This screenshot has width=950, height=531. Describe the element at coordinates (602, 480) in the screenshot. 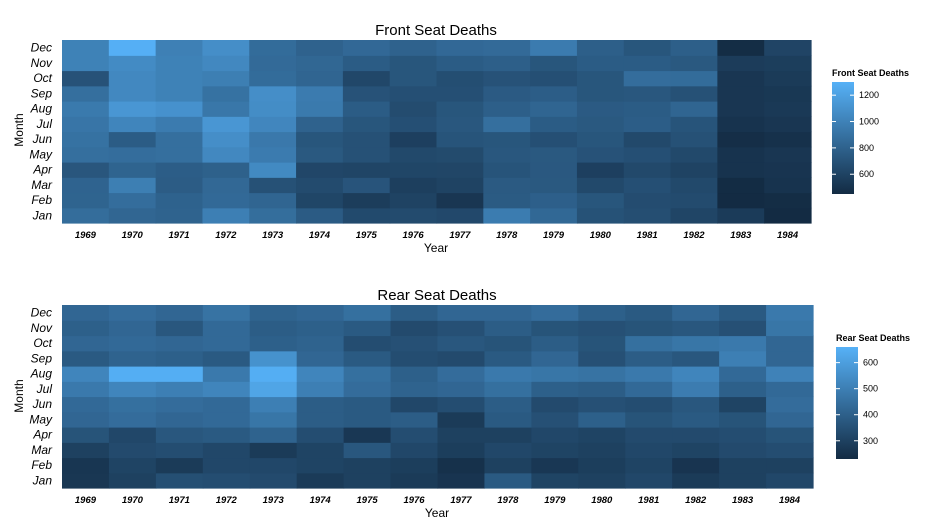

I see `rear-cell-1980-jan` at that location.